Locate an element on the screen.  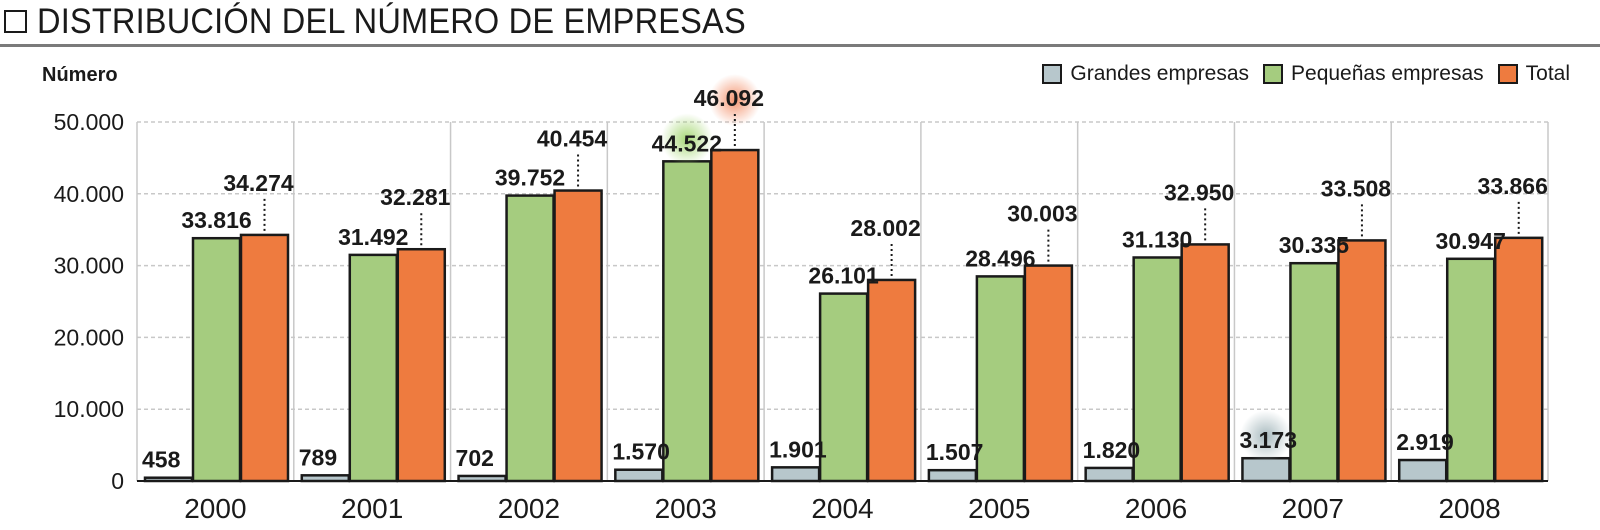
value-label-total: 46.092 is located at coordinates (729, 98).